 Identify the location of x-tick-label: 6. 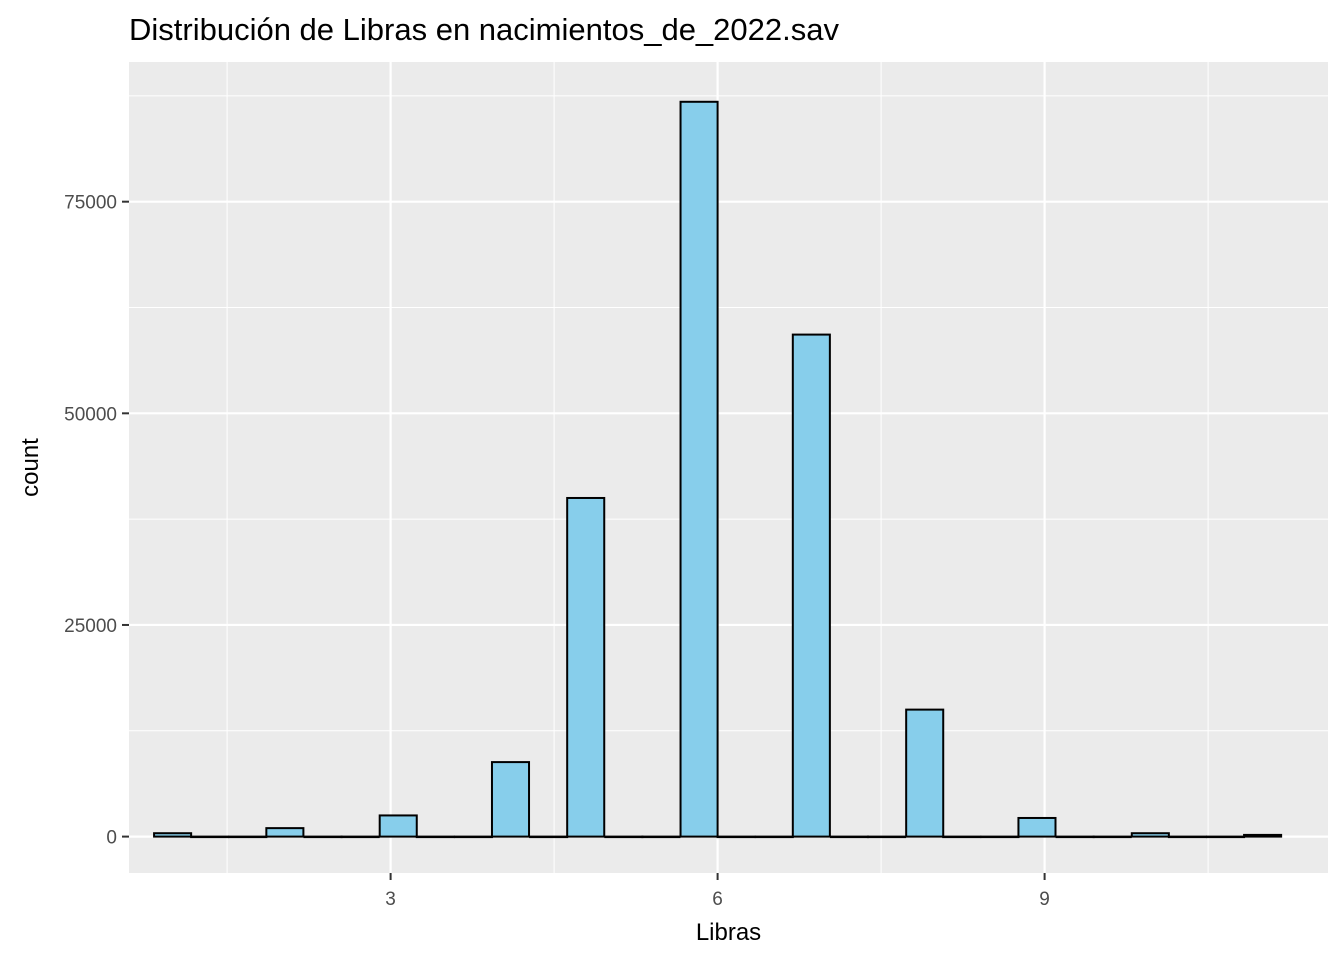
(717, 899).